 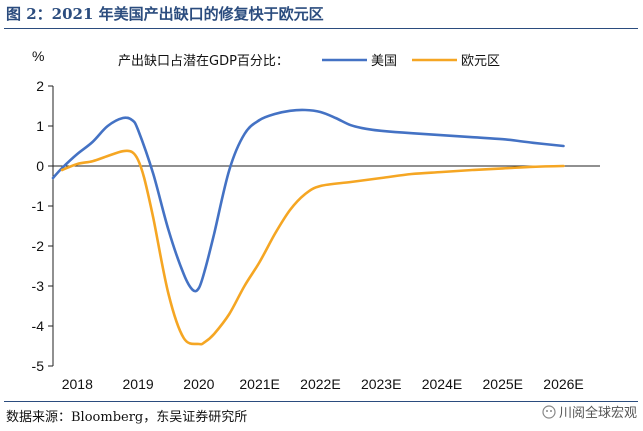 What do you see at coordinates (321, 401) in the screenshot?
I see `source-divider` at bounding box center [321, 401].